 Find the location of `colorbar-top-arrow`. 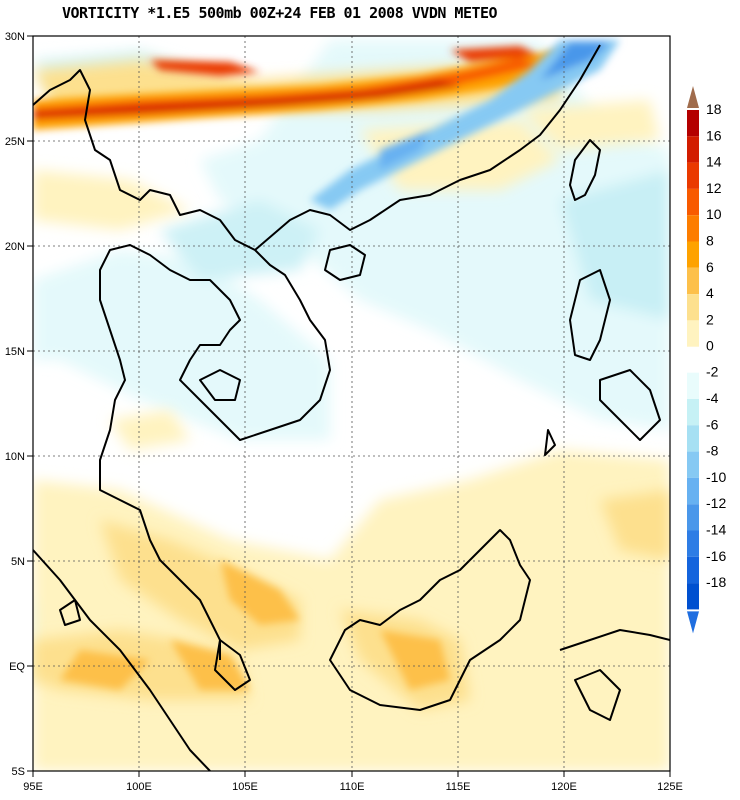

colorbar-top-arrow is located at coordinates (693, 97).